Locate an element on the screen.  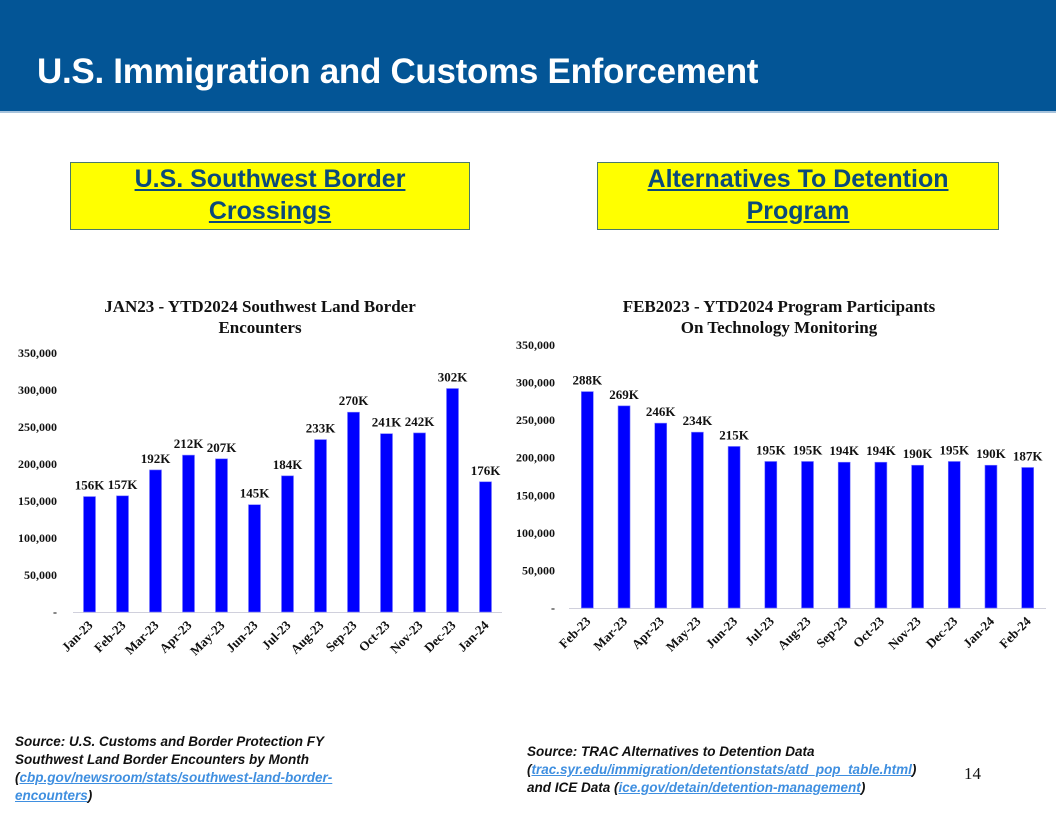
source-text: and ICE Data ( is located at coordinates (573, 787).